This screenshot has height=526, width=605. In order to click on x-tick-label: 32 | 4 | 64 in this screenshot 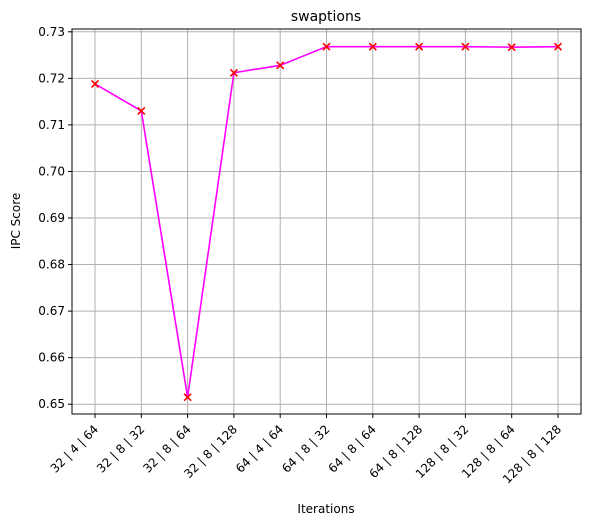, I will do `click(74, 448)`.